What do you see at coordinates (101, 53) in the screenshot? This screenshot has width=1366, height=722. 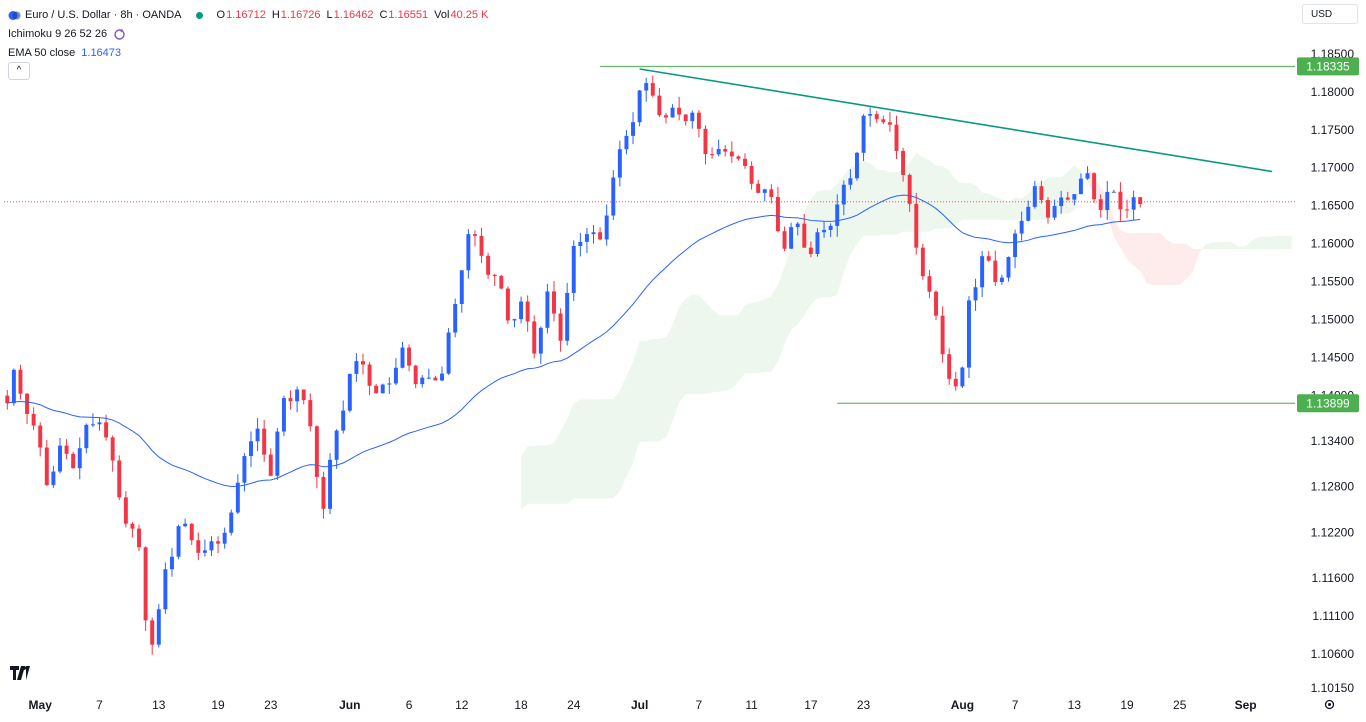 I see `ema-value: 1.16473` at bounding box center [101, 53].